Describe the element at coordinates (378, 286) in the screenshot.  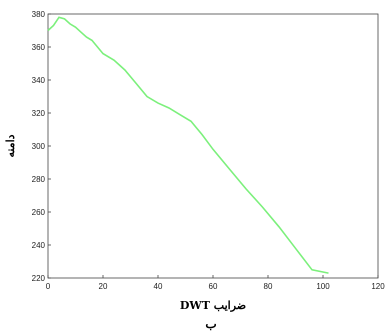
I see `x-tick-label: 120` at that location.